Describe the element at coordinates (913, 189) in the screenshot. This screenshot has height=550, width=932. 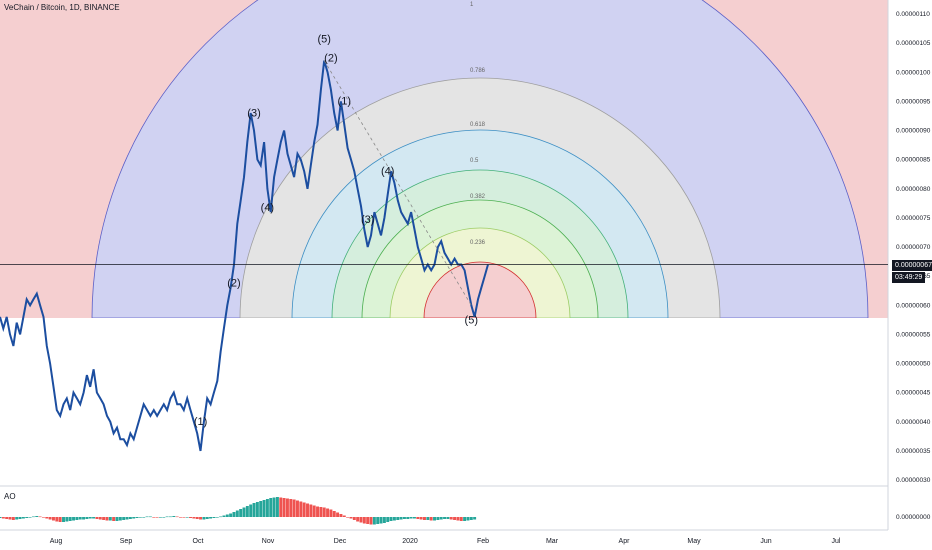
I see `y-tick-label: 0.00000080` at that location.